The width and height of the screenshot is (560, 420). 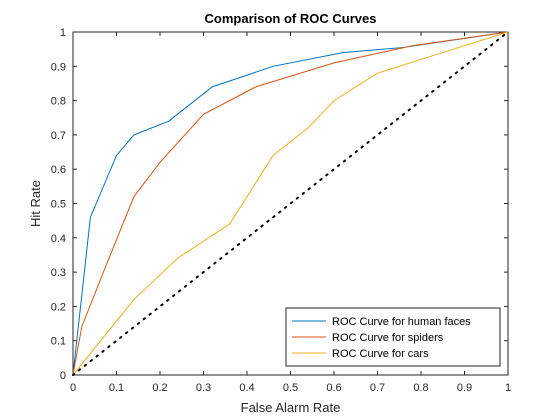 What do you see at coordinates (291, 407) in the screenshot?
I see `x-axis-label: False Alarm Rate` at bounding box center [291, 407].